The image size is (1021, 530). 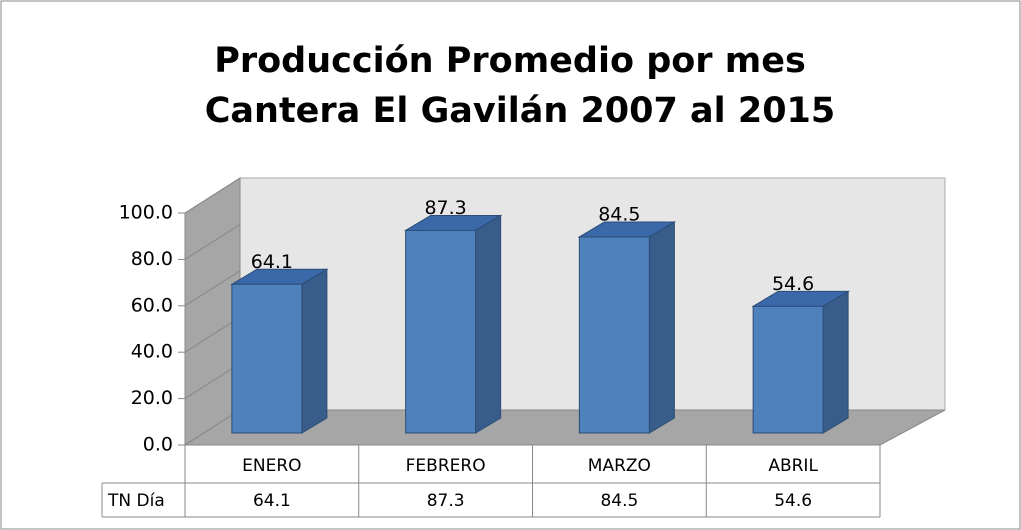 I want to click on y-tick-label: 40.0, so click(x=152, y=352).